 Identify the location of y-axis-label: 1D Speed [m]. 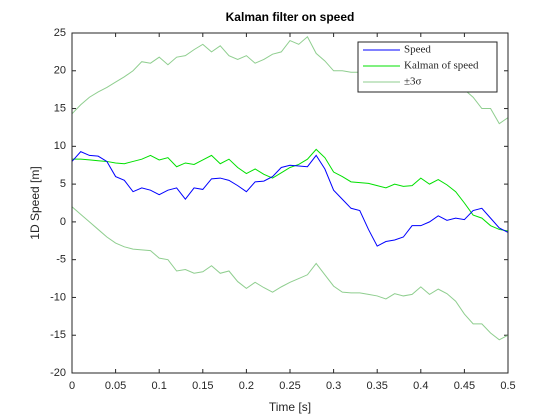
(35, 202).